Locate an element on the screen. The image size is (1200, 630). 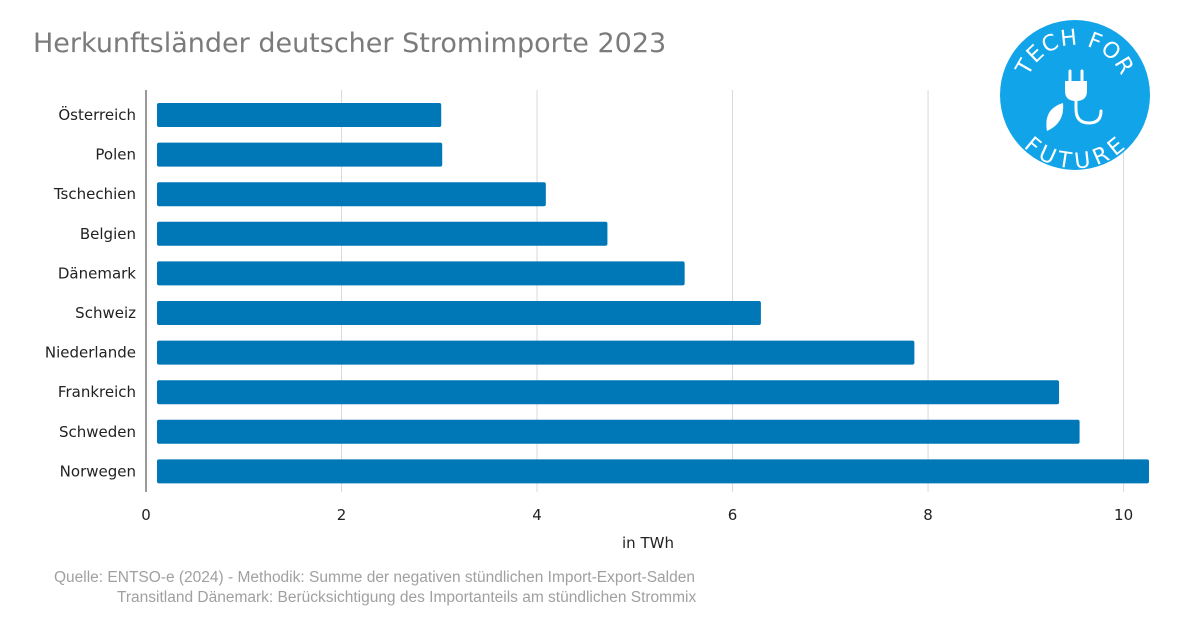
category-label: Schweiz is located at coordinates (105, 313).